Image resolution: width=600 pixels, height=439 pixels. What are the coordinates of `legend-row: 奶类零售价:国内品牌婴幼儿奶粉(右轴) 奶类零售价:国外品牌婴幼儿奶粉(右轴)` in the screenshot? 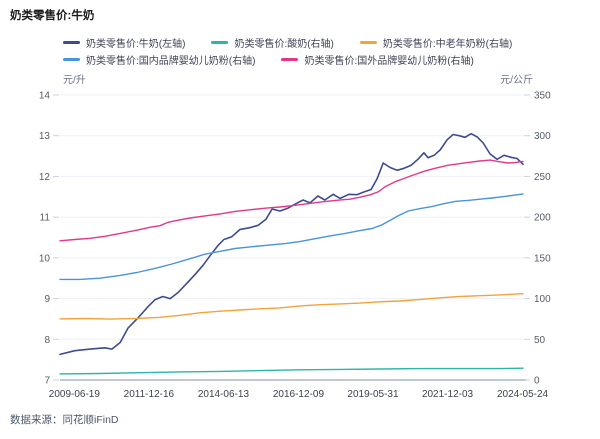 It's located at (287, 59).